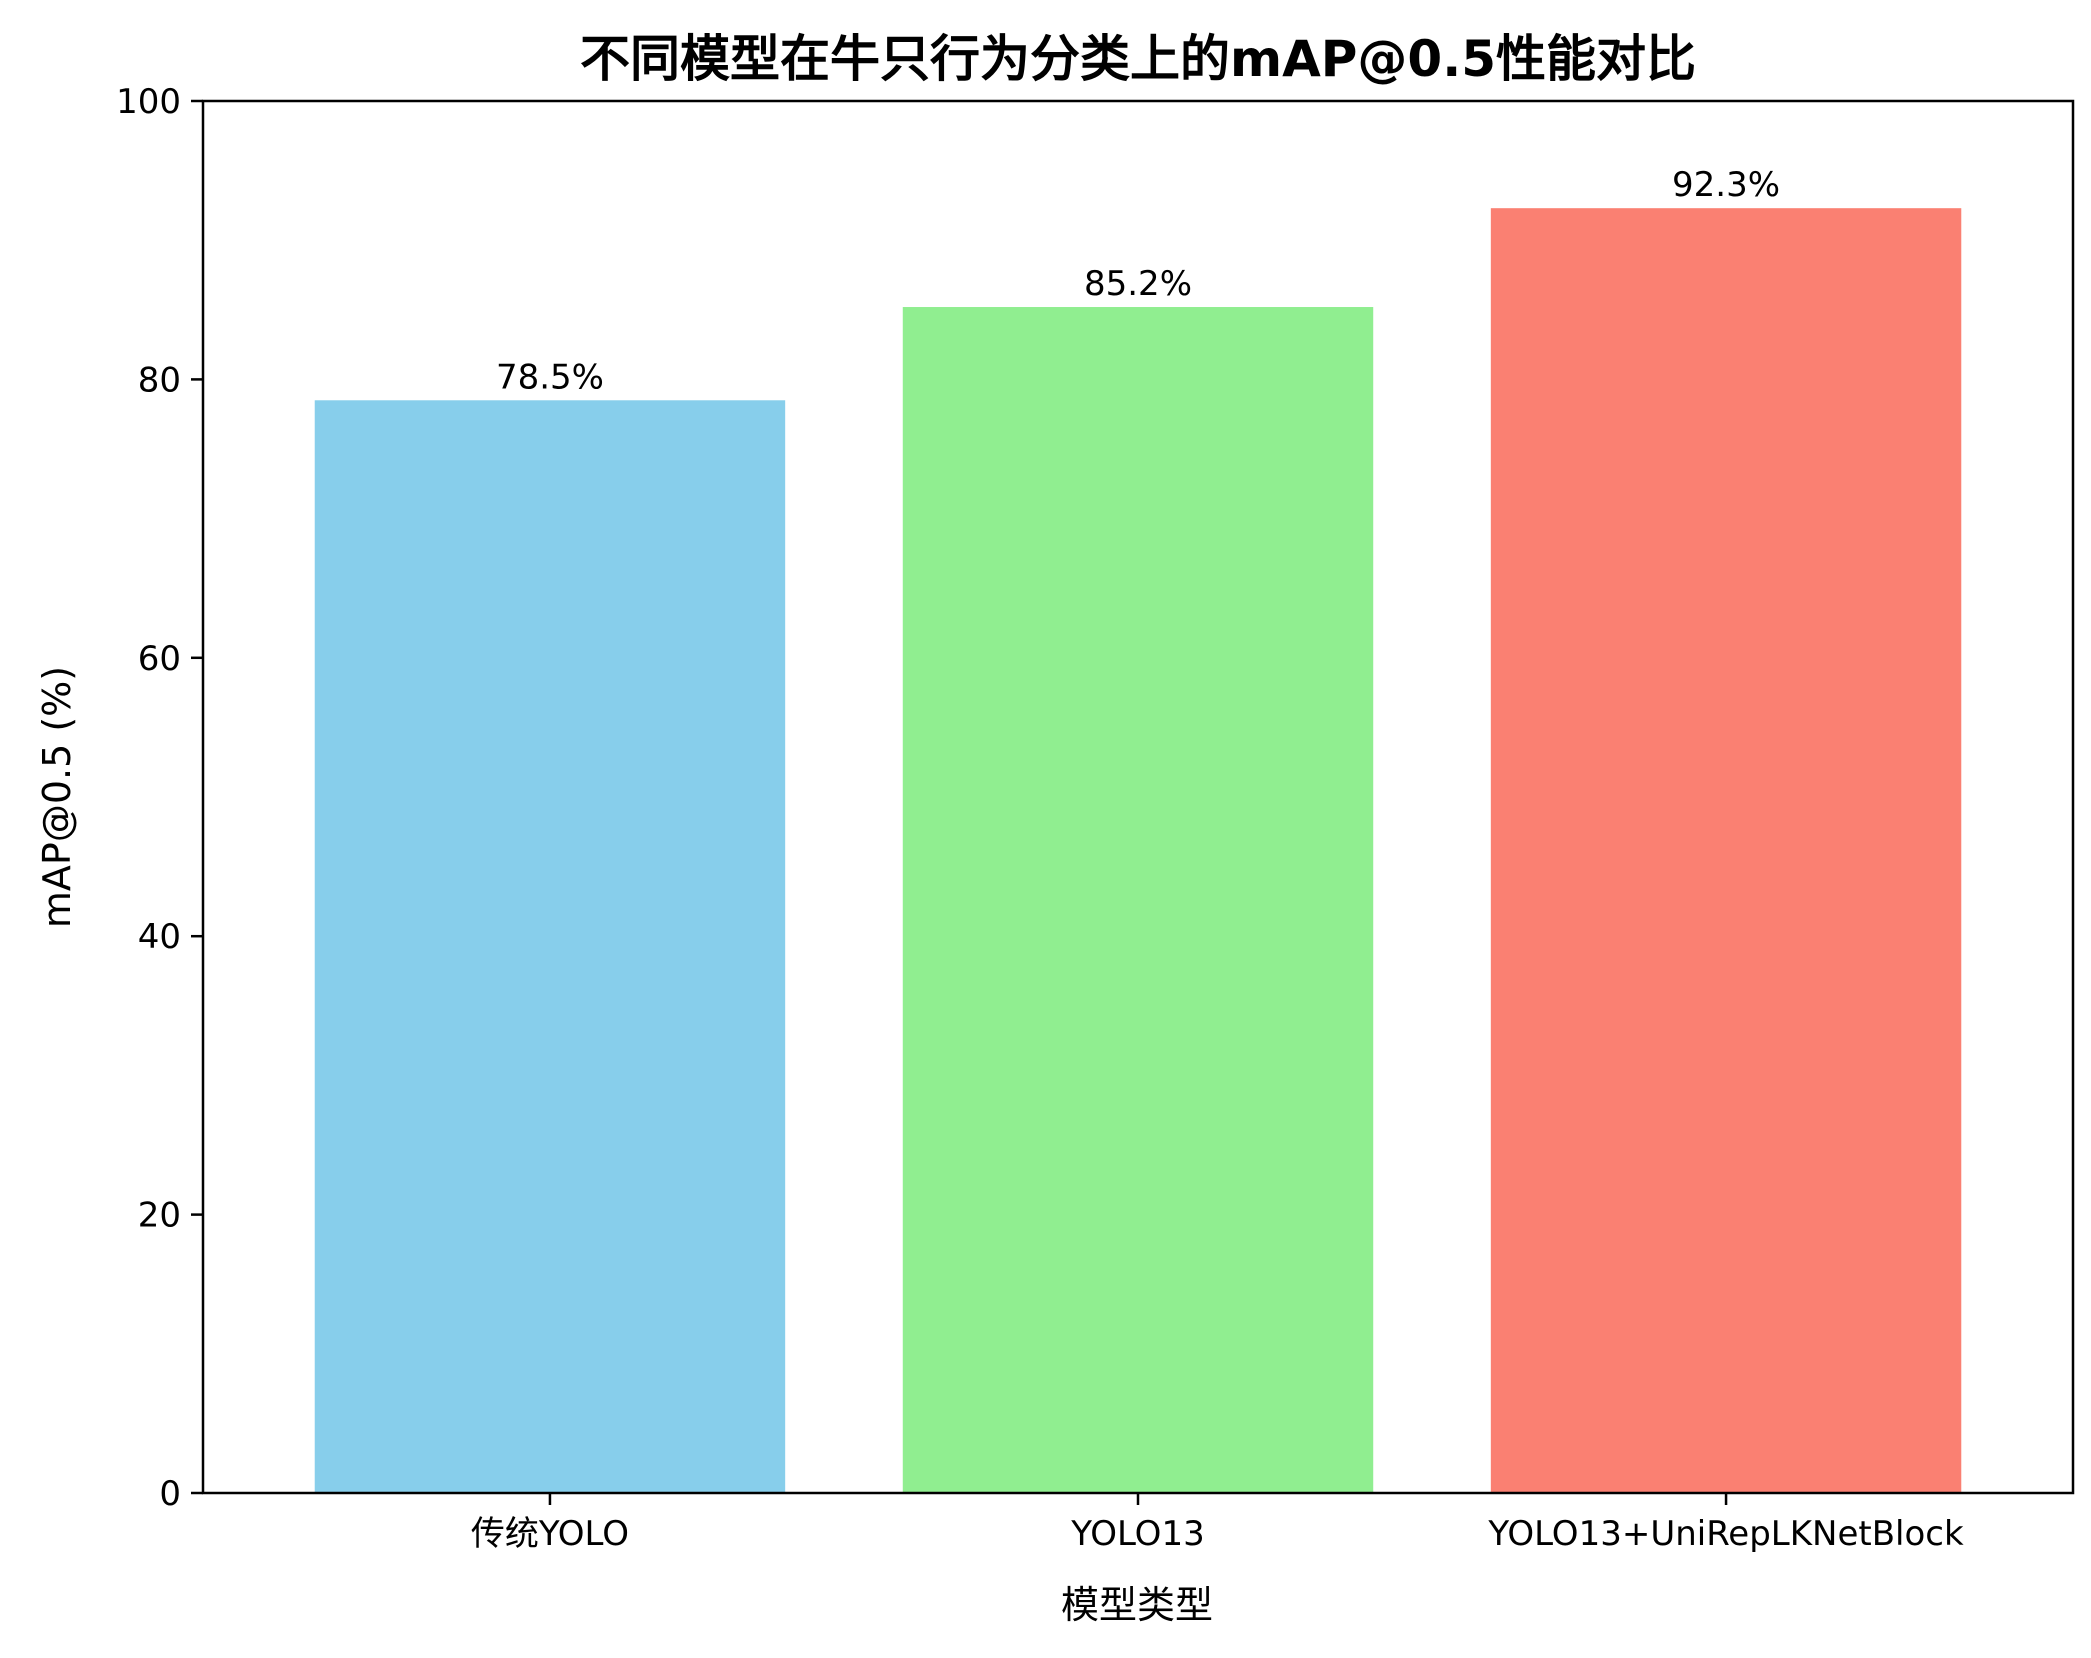 This screenshot has width=2091, height=1658. Describe the element at coordinates (159, 659) in the screenshot. I see `y-tick-label-60: 60` at that location.